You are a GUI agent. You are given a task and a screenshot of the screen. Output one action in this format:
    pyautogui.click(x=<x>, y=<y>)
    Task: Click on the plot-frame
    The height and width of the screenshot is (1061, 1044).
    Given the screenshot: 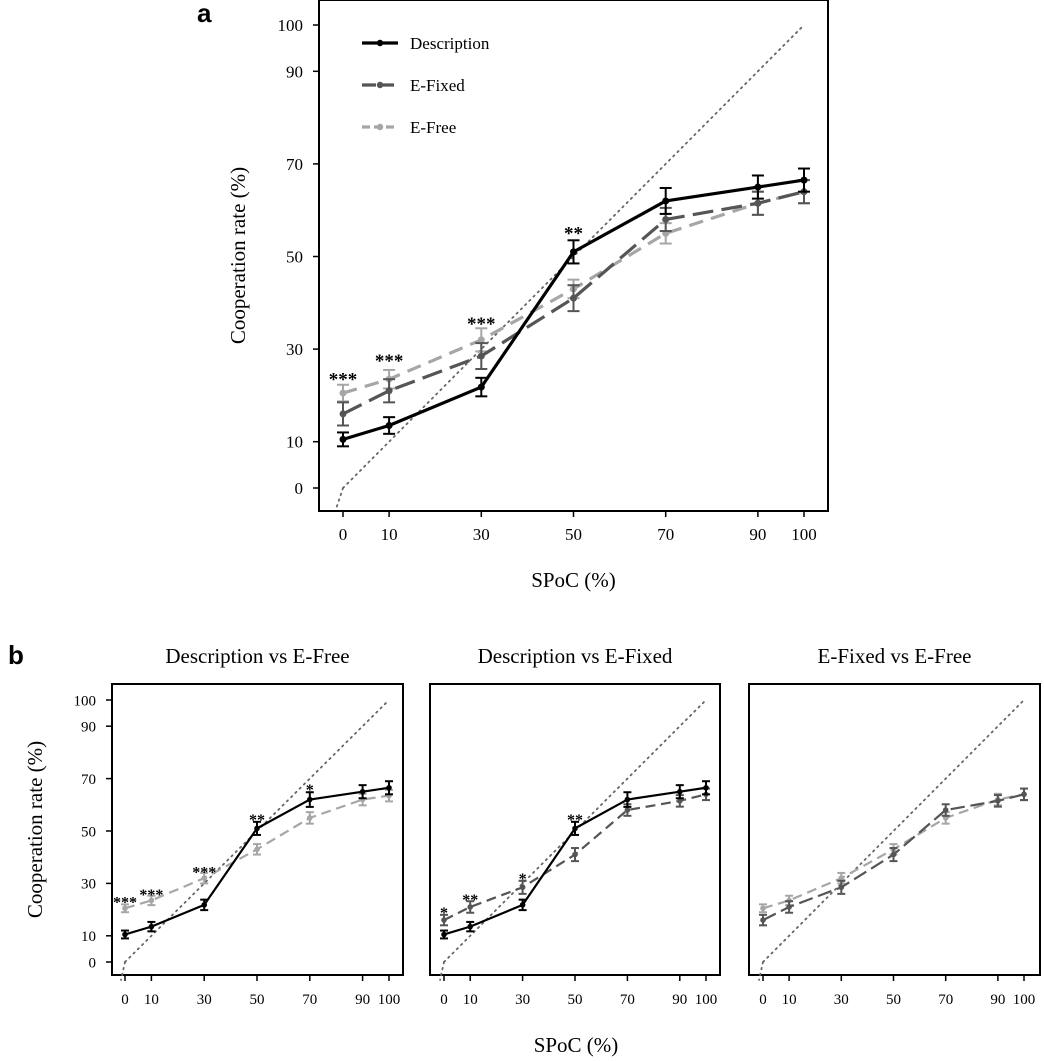 What is the action you would take?
    pyautogui.click(x=894, y=829)
    